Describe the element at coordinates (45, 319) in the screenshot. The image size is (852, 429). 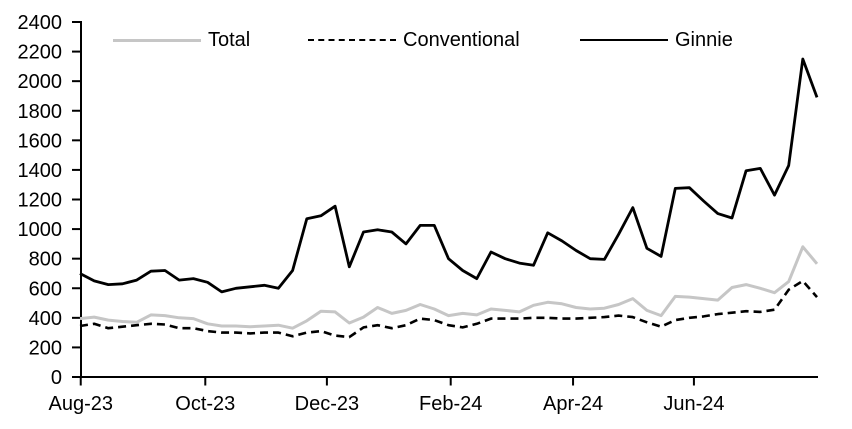
I see `y-tick-label: 400` at that location.